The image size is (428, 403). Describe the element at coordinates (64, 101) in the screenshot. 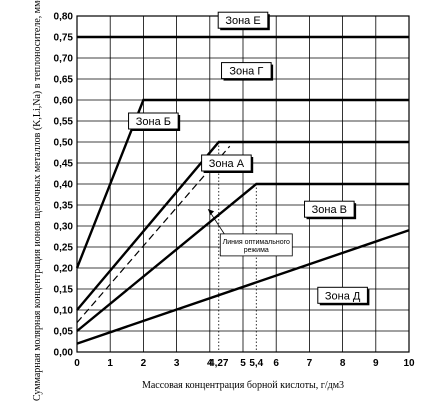

I see `y-tick-label: 0,60` at that location.